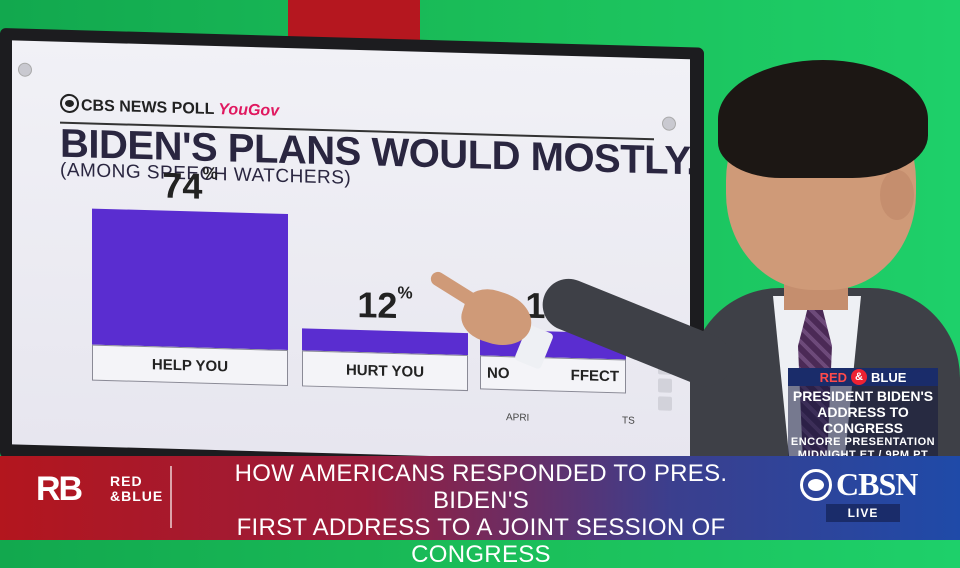  Describe the element at coordinates (863, 442) in the screenshot. I see `promo-line-3: ENCORE PRESENTATION` at that location.